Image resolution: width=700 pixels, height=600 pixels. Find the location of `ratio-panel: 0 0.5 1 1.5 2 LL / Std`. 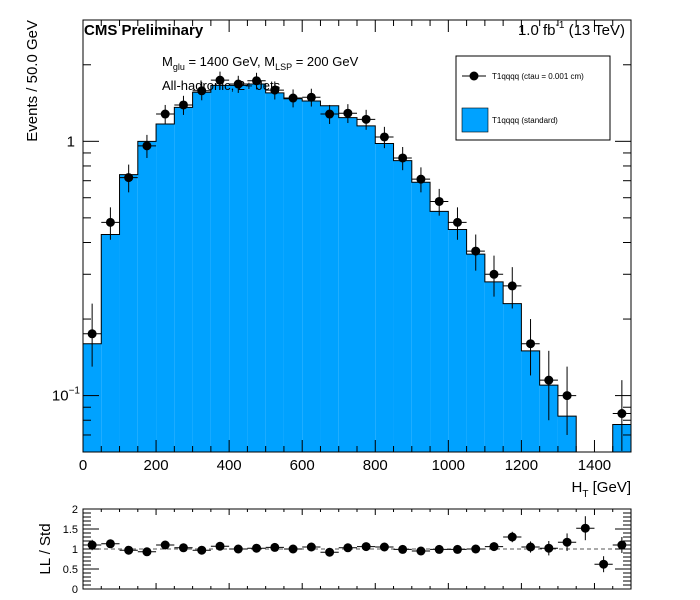

ratio-panel: 0 0.5 1 1.5 2 LL / Std is located at coordinates (334, 550).